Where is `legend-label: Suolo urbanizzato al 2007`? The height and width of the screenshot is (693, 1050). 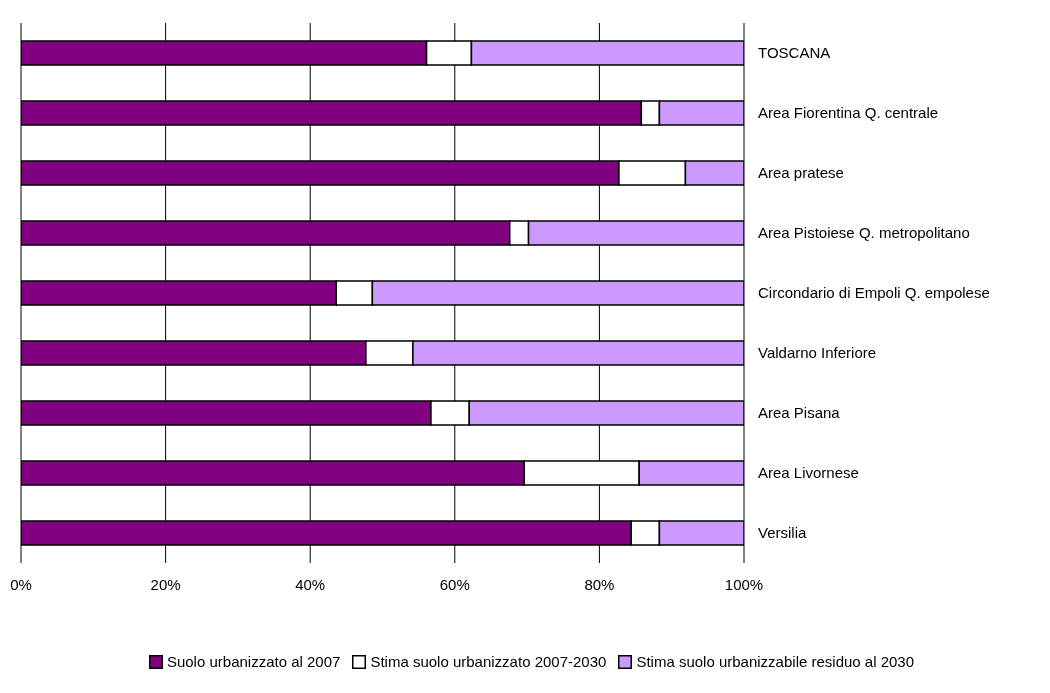 legend-label: Suolo urbanizzato al 2007 is located at coordinates (253, 661).